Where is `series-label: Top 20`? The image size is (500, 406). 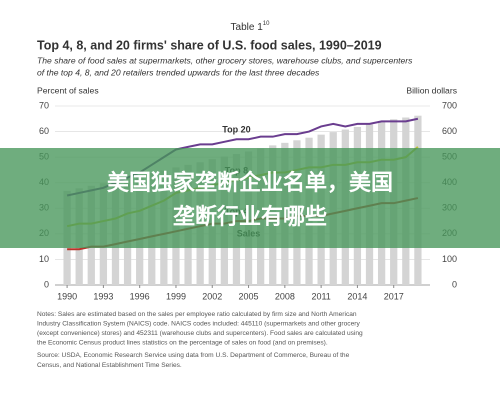
series-label: Top 20 is located at coordinates (236, 130).